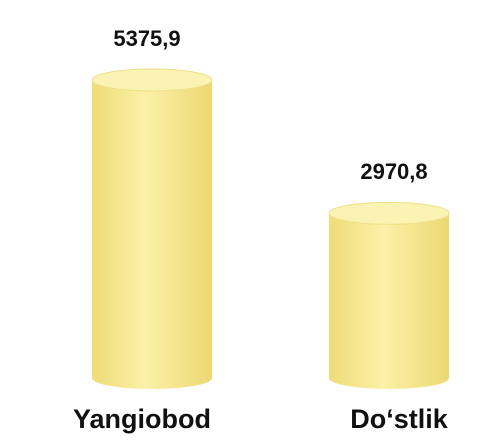  What do you see at coordinates (389, 301) in the screenshot?
I see `bar` at bounding box center [389, 301].